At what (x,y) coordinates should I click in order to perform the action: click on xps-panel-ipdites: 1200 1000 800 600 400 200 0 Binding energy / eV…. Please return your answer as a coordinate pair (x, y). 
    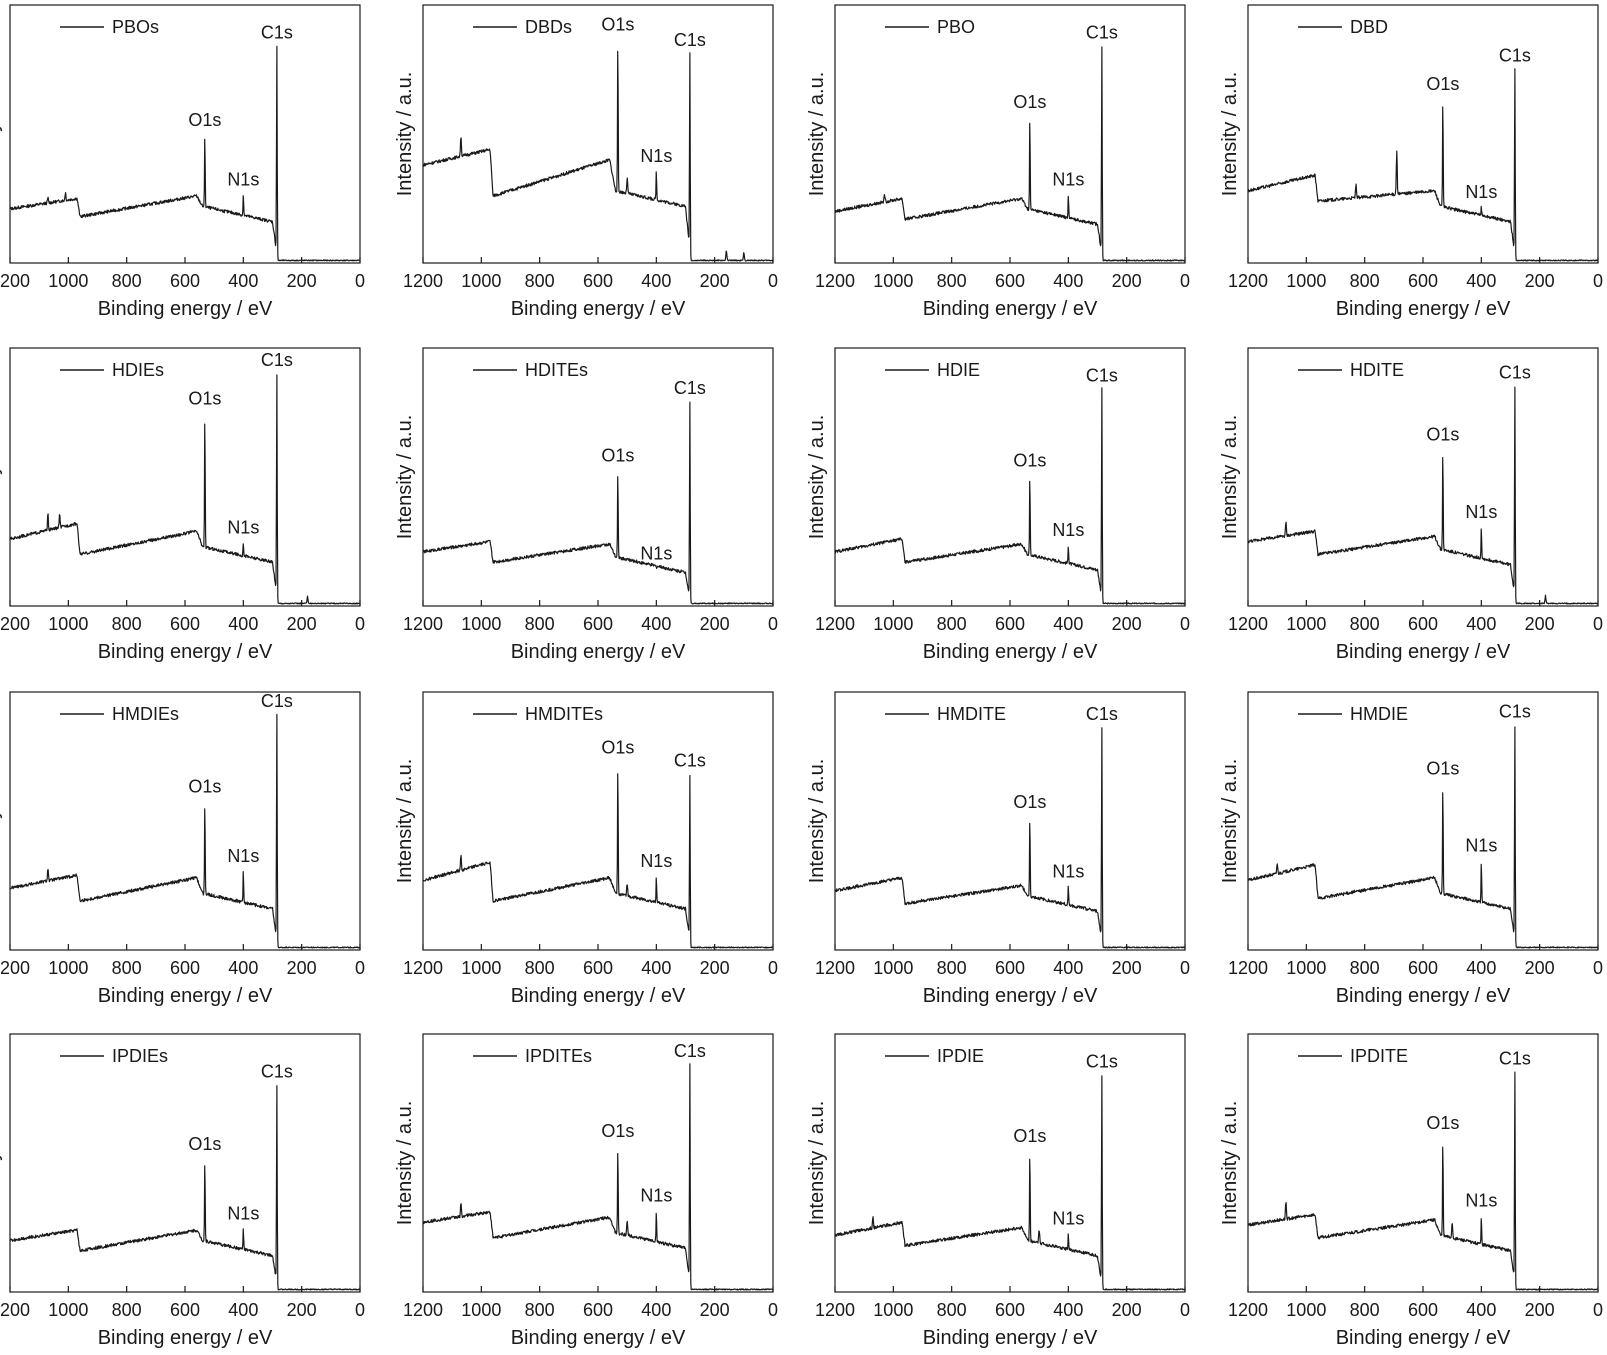
    Looking at the image, I should click on (586, 1191).